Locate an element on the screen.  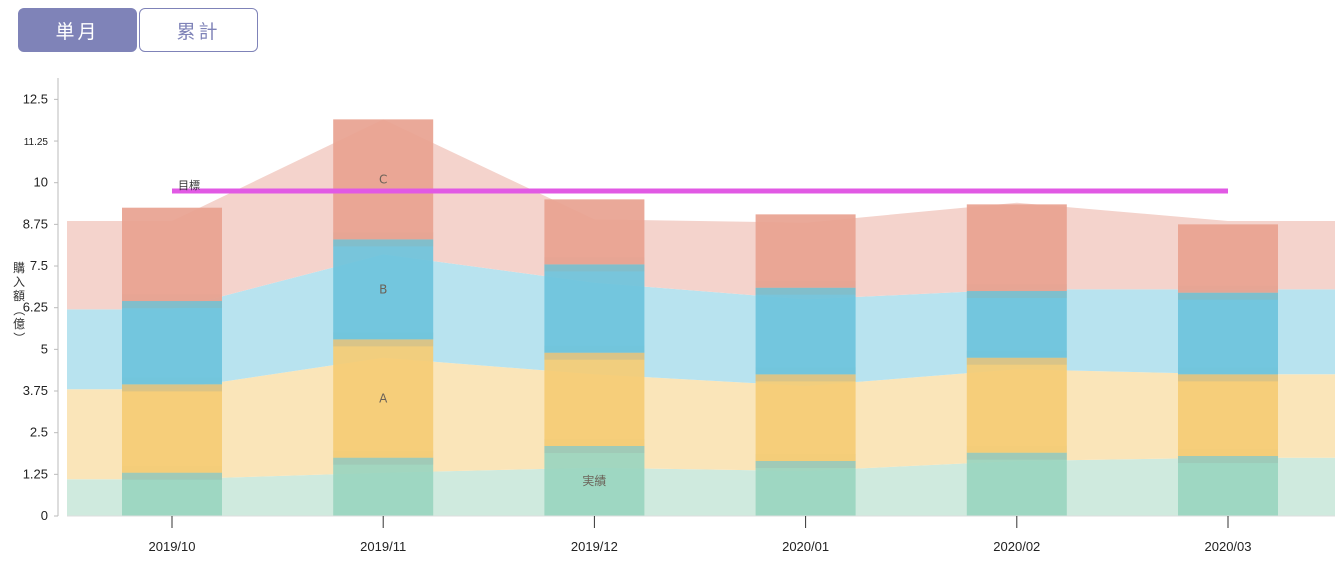
y-tick-label: 5 is located at coordinates (44, 348).